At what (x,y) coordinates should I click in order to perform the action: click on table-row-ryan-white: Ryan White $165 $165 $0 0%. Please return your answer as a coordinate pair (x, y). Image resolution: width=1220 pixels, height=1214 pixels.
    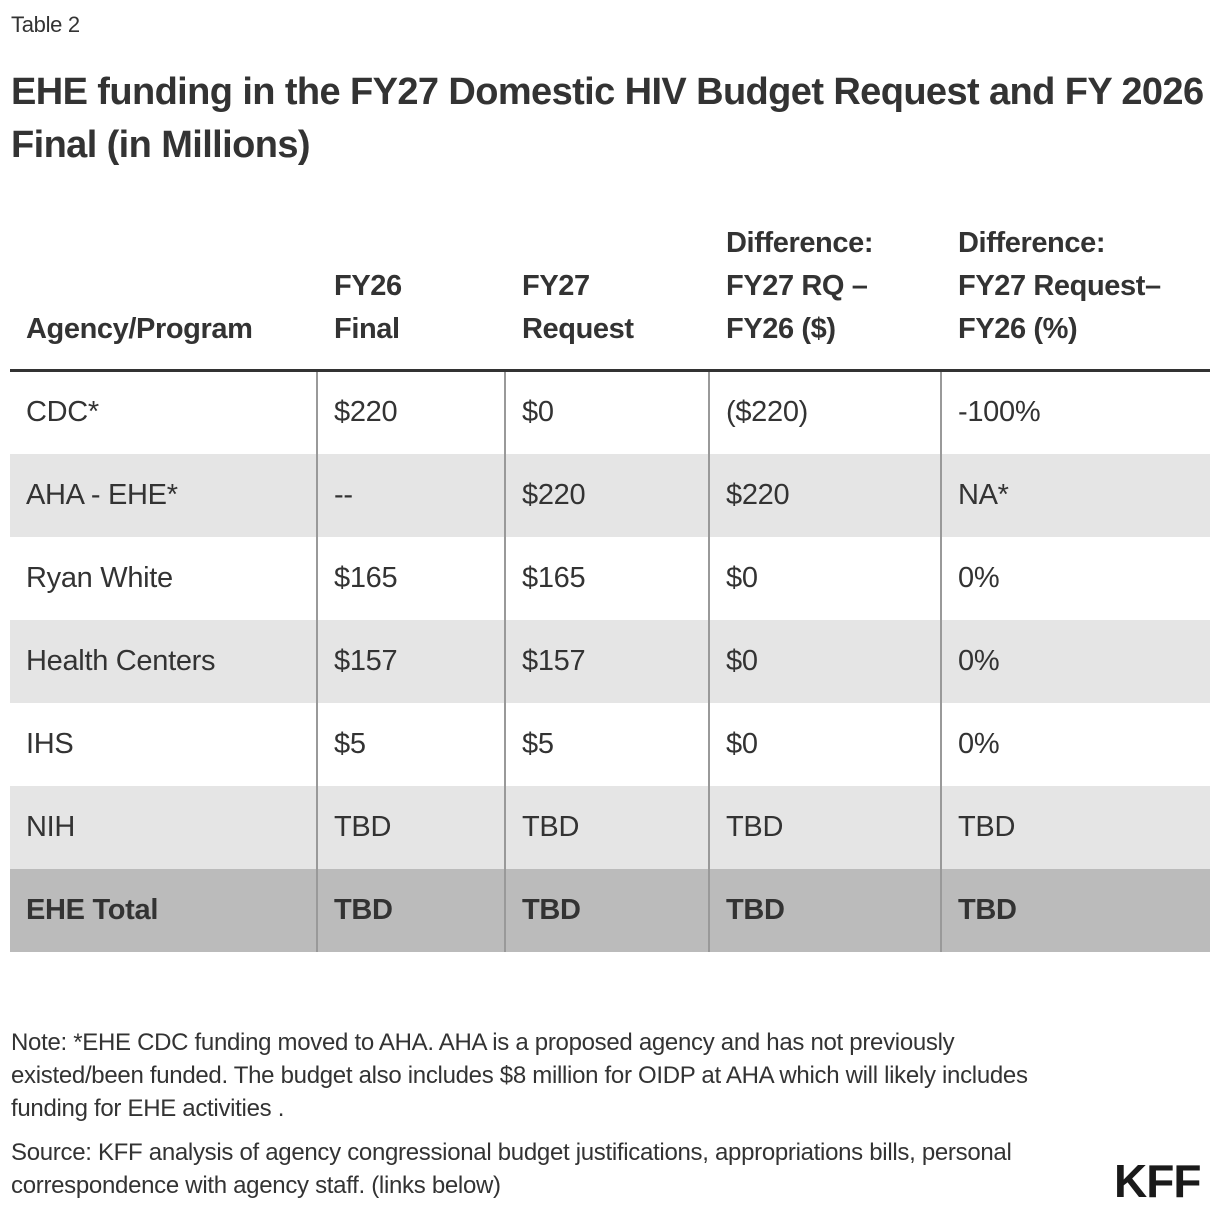
    Looking at the image, I should click on (610, 578).